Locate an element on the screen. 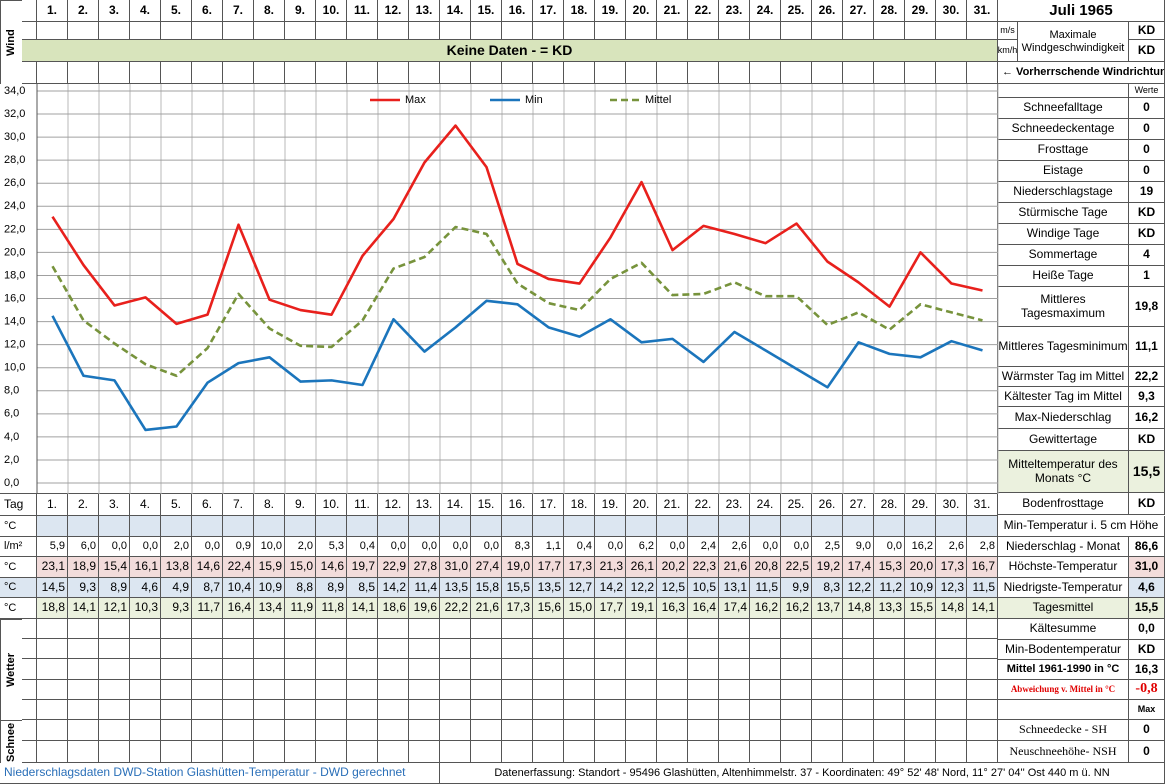 Image resolution: width=1165 pixels, height=784 pixels. table-value: 19,6 is located at coordinates (424, 608).